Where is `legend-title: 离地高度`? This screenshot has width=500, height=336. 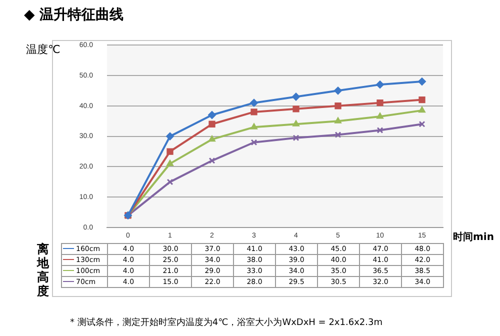 legend-title: 离地高度 is located at coordinates (43, 270).